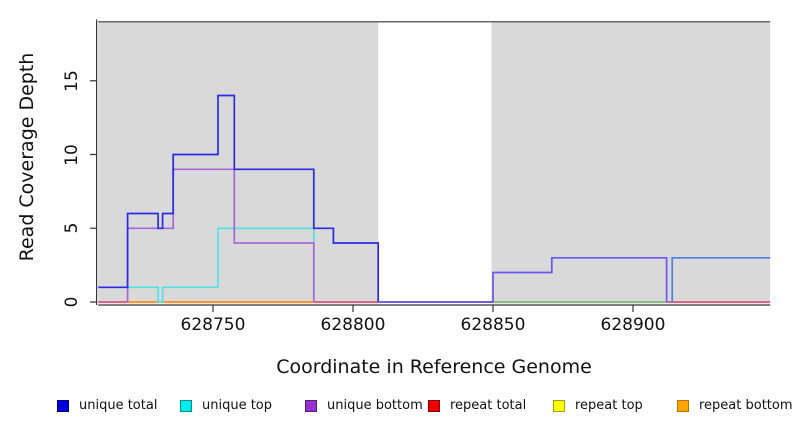 This screenshot has width=792, height=432. What do you see at coordinates (434, 367) in the screenshot?
I see `x-axis-title: Coordinate in Reference Genome` at bounding box center [434, 367].